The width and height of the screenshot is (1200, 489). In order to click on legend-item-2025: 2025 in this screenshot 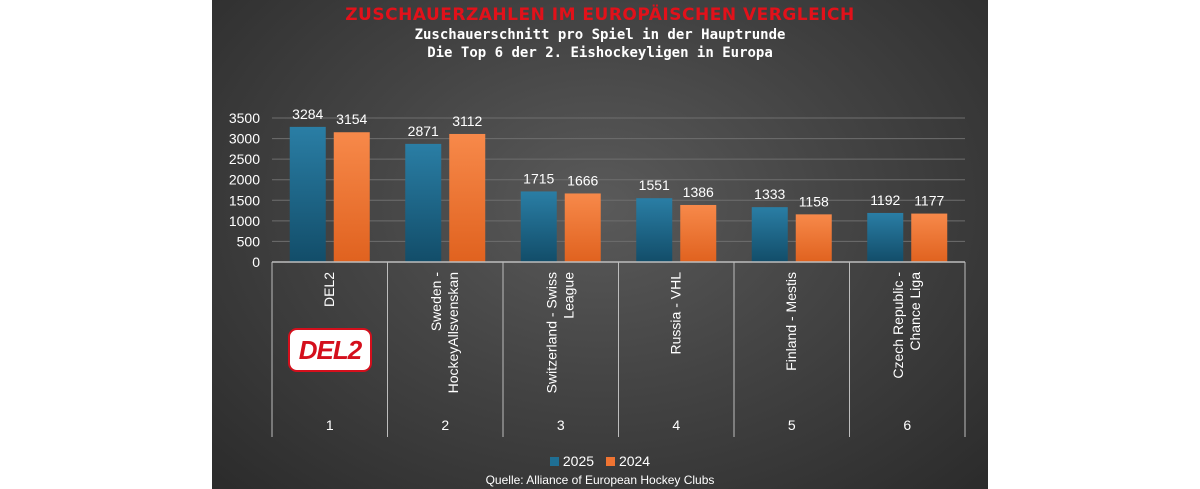, I will do `click(572, 461)`.